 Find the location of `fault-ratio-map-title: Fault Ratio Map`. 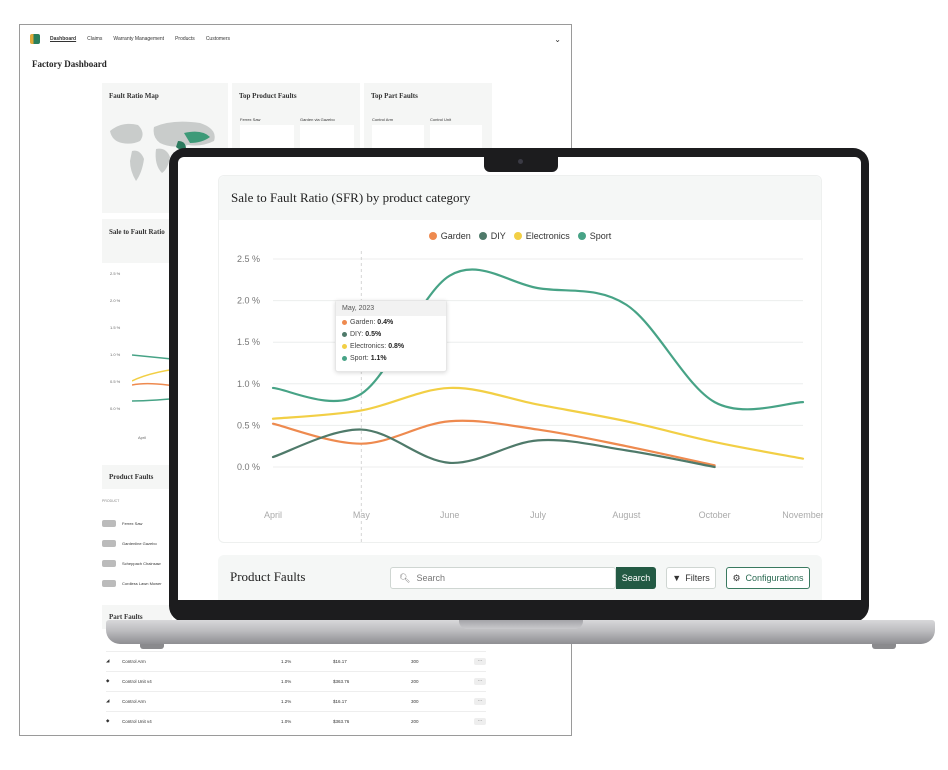

fault-ratio-map-title: Fault Ratio Map is located at coordinates (134, 96).